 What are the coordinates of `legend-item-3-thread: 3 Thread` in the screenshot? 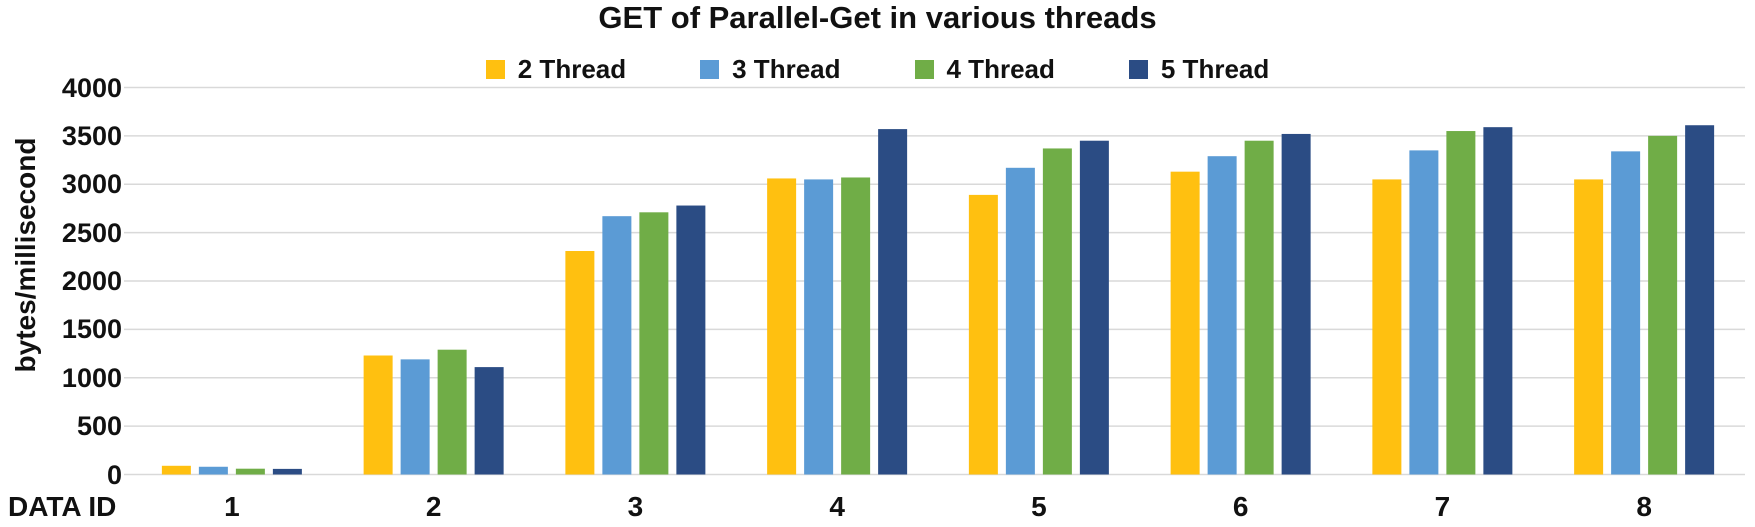 It's located at (770, 69).